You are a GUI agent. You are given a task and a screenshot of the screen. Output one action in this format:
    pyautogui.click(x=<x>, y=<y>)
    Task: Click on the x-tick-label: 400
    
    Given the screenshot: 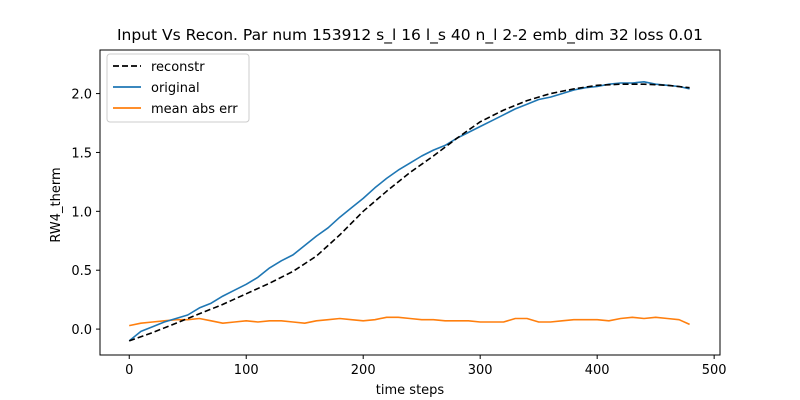 What is the action you would take?
    pyautogui.click(x=597, y=370)
    